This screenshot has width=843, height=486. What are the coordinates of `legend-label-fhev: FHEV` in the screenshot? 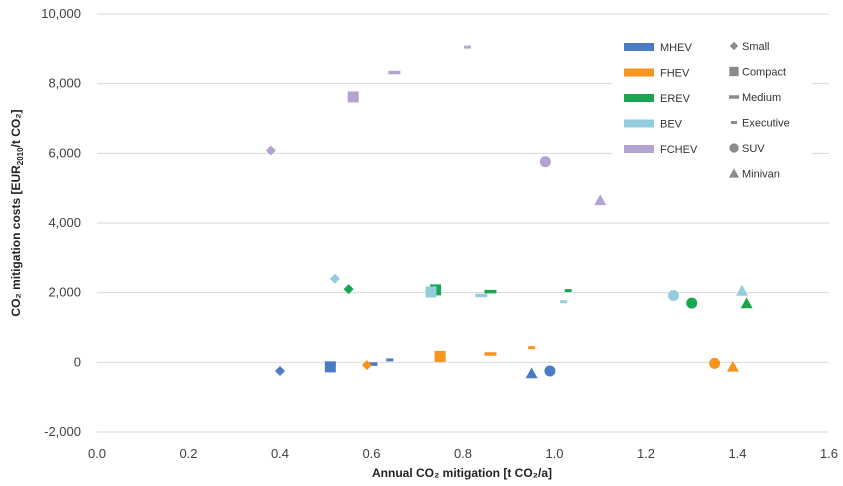 It's located at (675, 74).